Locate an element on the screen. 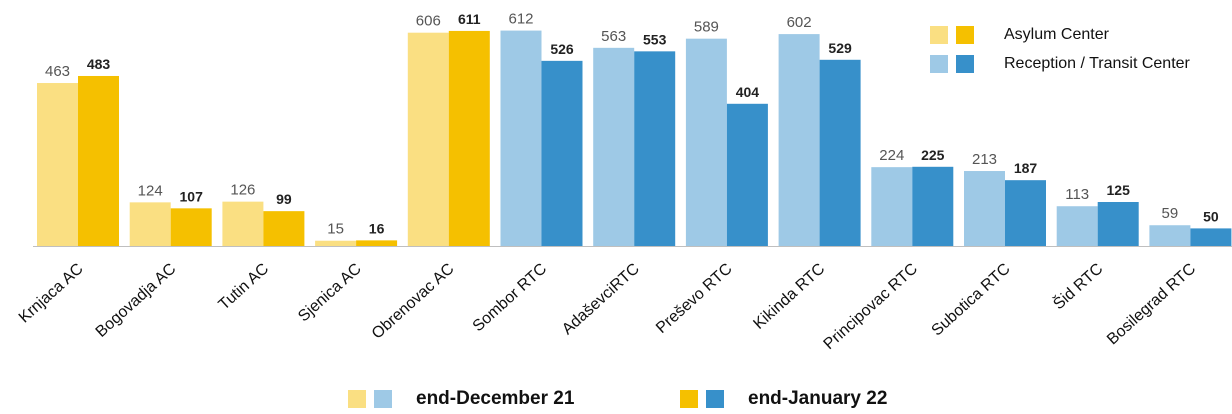 This screenshot has height=414, width=1232. bar-bogovadja-ac-december is located at coordinates (150, 224).